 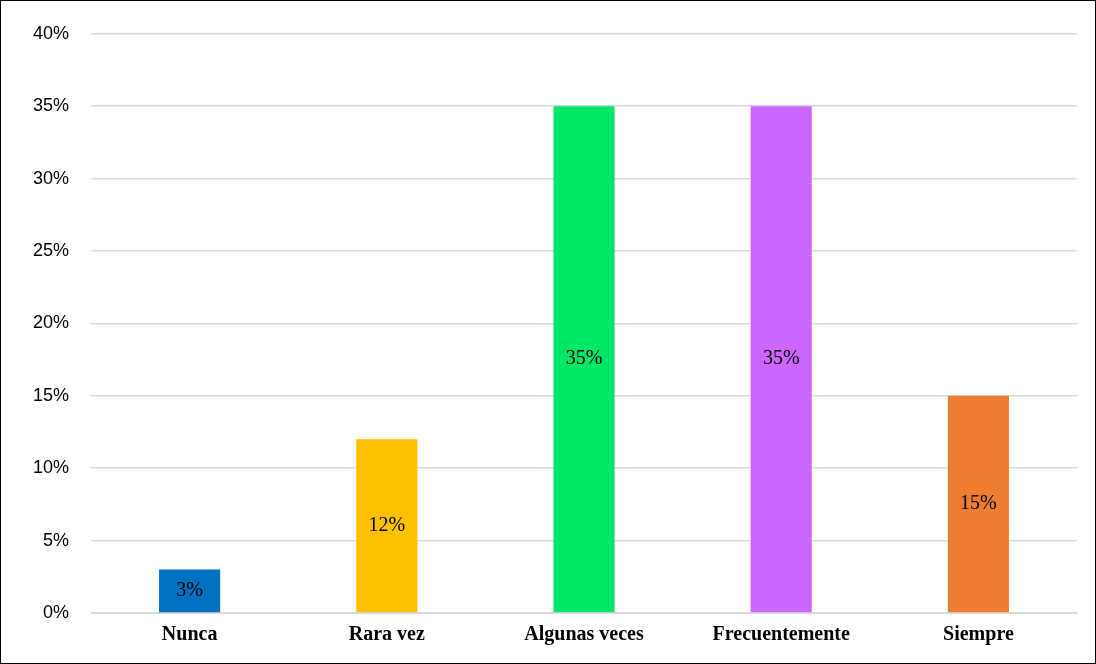 What do you see at coordinates (584, 634) in the screenshot?
I see `x-tick-label: Algunas veces` at bounding box center [584, 634].